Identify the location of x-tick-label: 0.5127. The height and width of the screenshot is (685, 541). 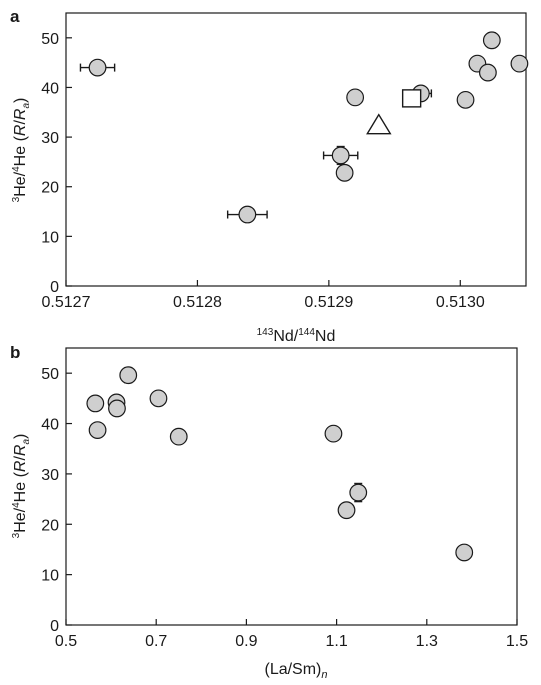
(66, 302).